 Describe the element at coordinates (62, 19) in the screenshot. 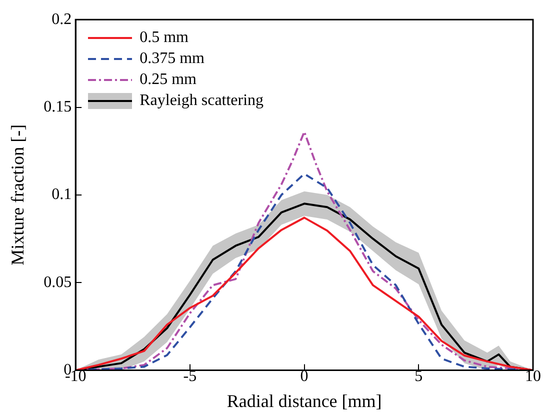

I see `y-tick-label: 0.2` at that location.